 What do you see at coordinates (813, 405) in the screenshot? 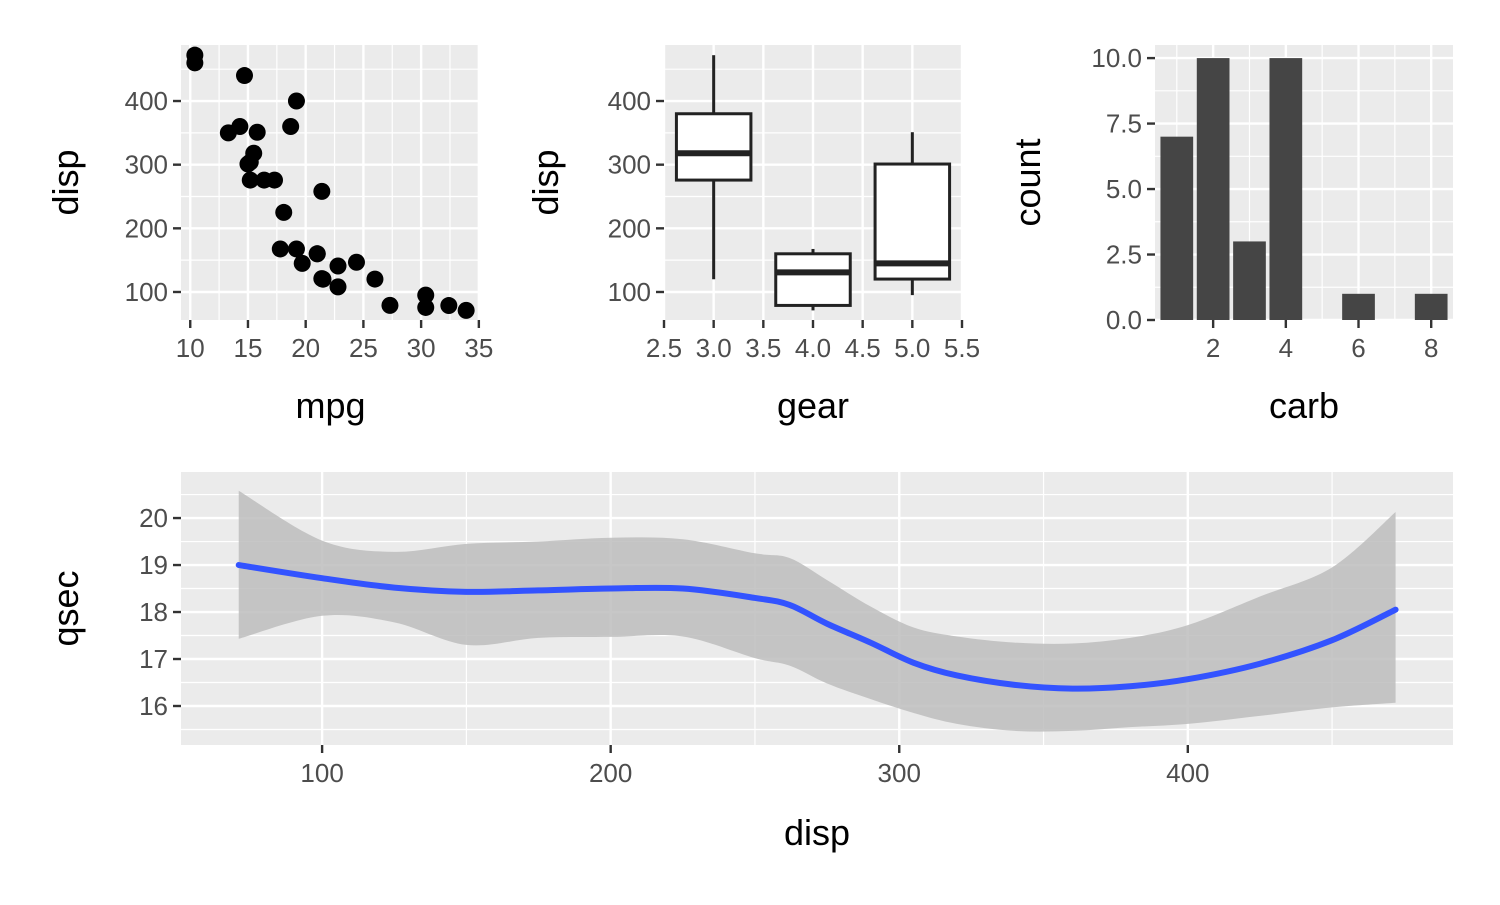
I see `x-axis-title: gear` at bounding box center [813, 405].